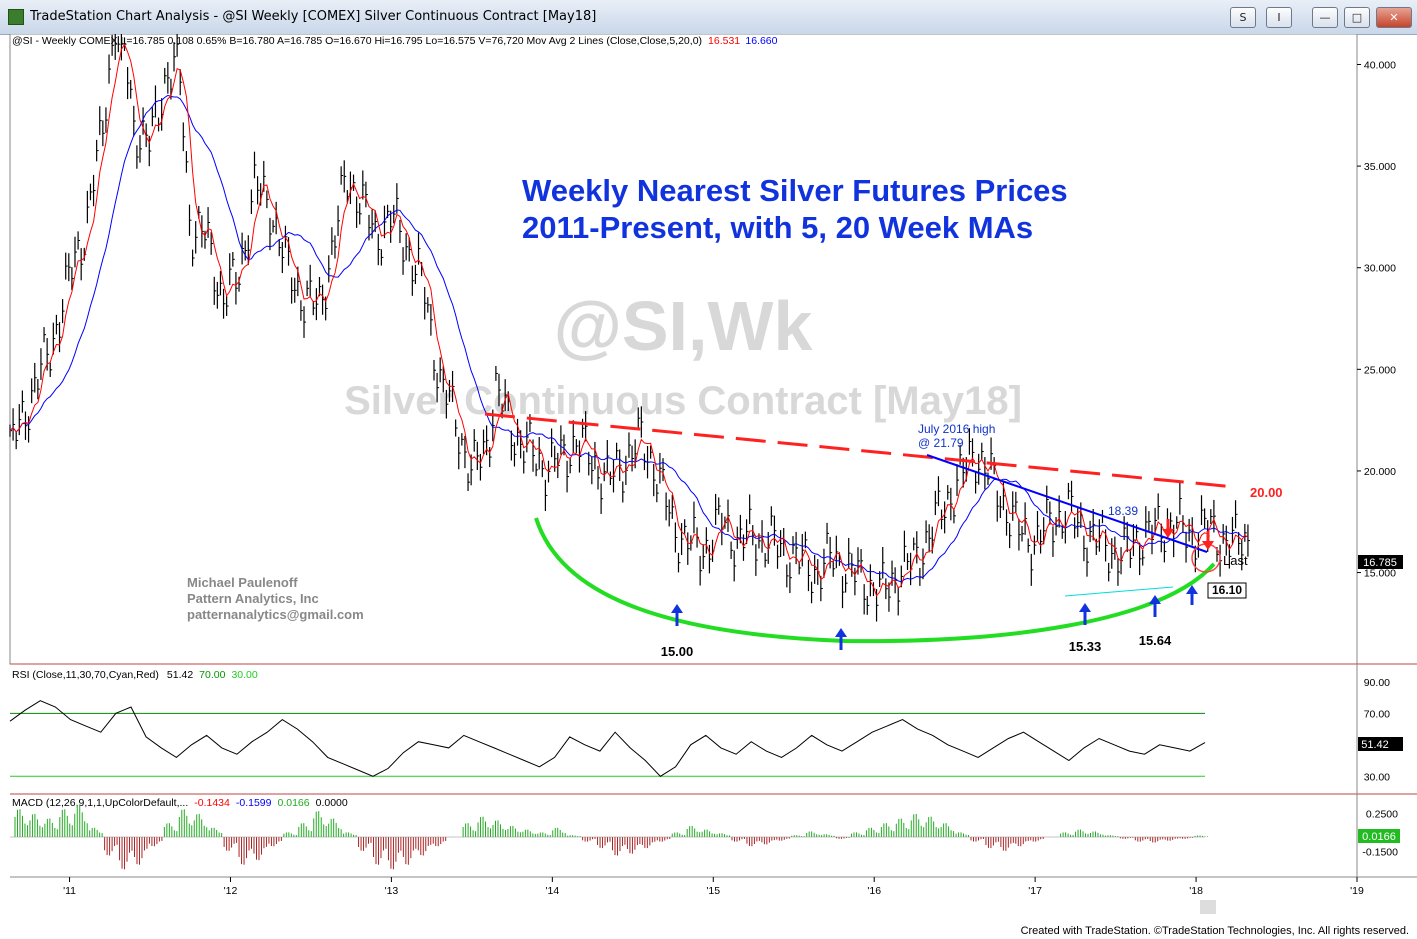  I want to click on low-label-15-64: 15.64, so click(1155, 640).